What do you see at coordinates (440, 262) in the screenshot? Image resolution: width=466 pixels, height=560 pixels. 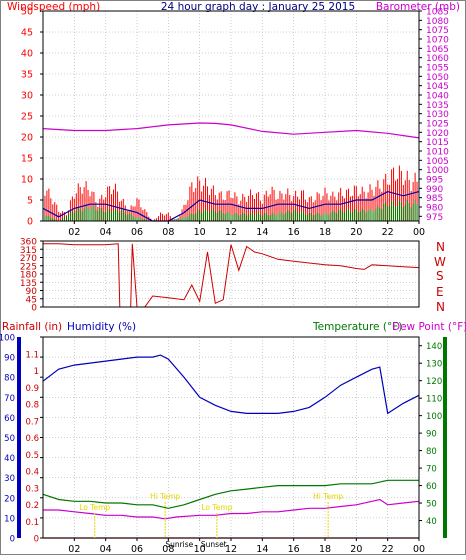 I see `compass-west: W` at bounding box center [440, 262].